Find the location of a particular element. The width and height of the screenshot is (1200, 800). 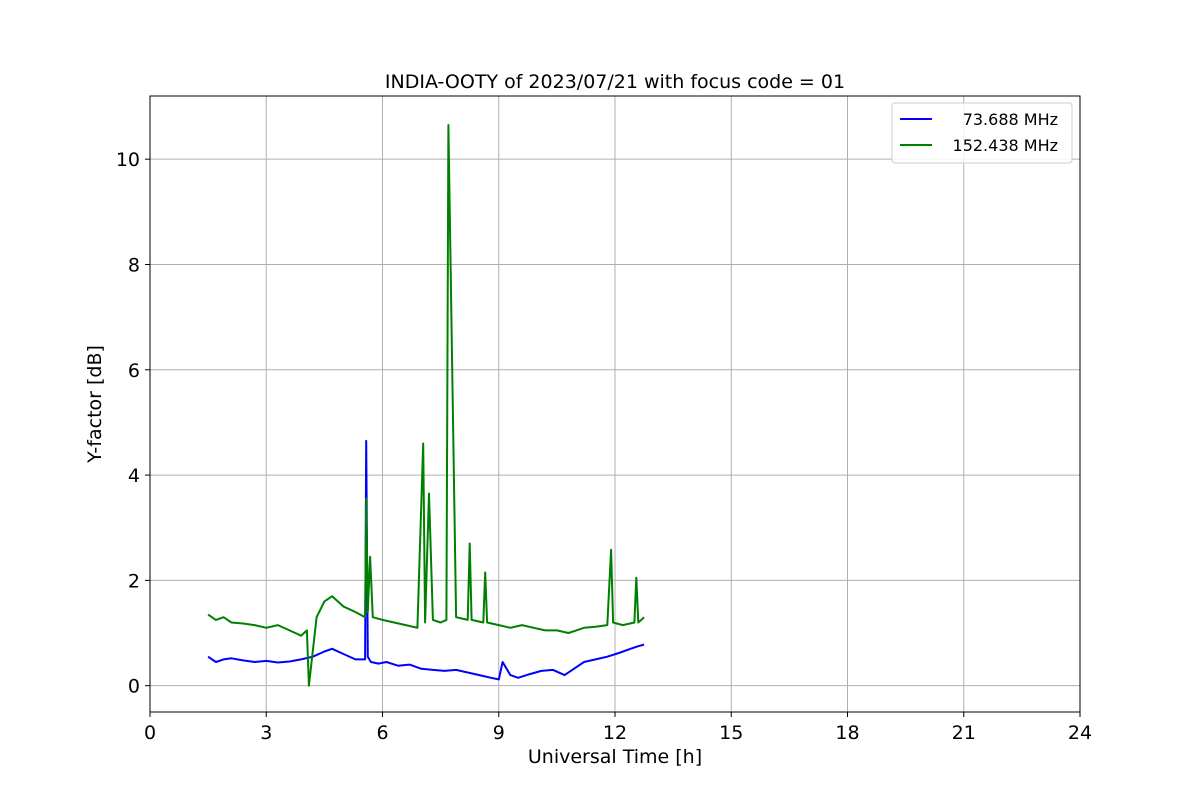

y-tick-label: 10 is located at coordinates (128, 160).